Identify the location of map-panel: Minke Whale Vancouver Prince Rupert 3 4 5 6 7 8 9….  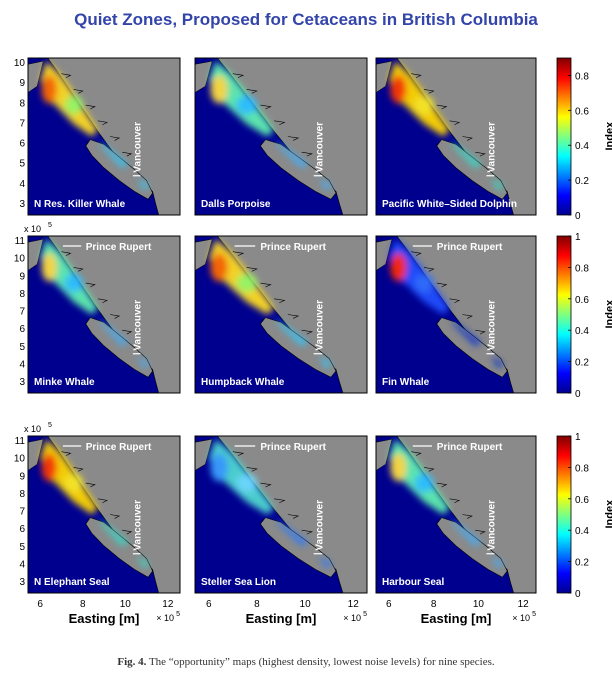
(97, 308).